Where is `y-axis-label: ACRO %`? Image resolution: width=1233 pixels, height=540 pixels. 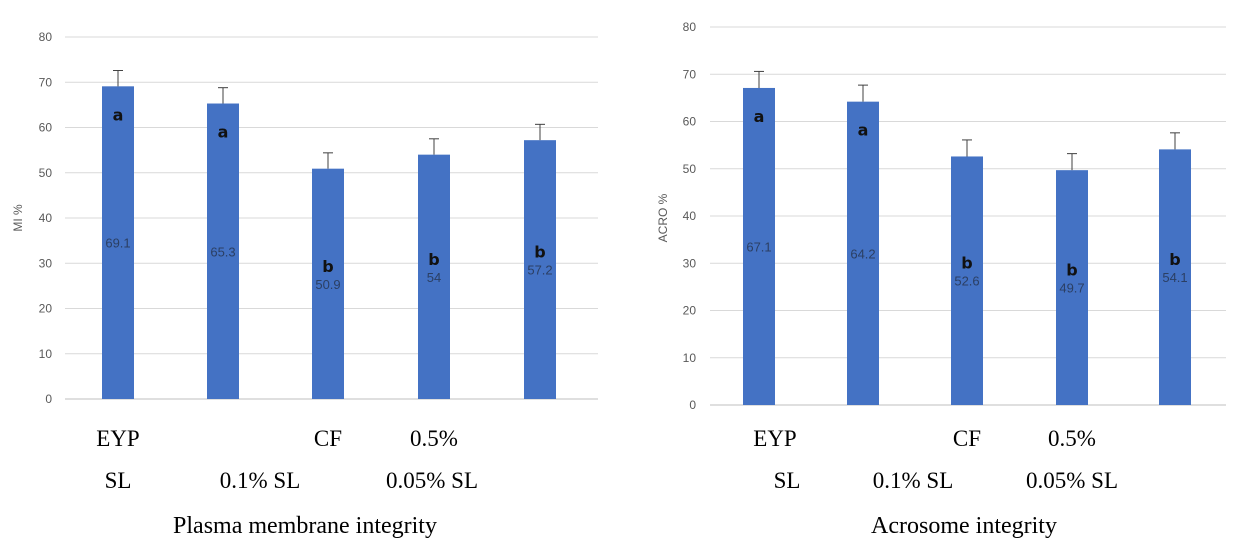 y-axis-label: ACRO % is located at coordinates (663, 217).